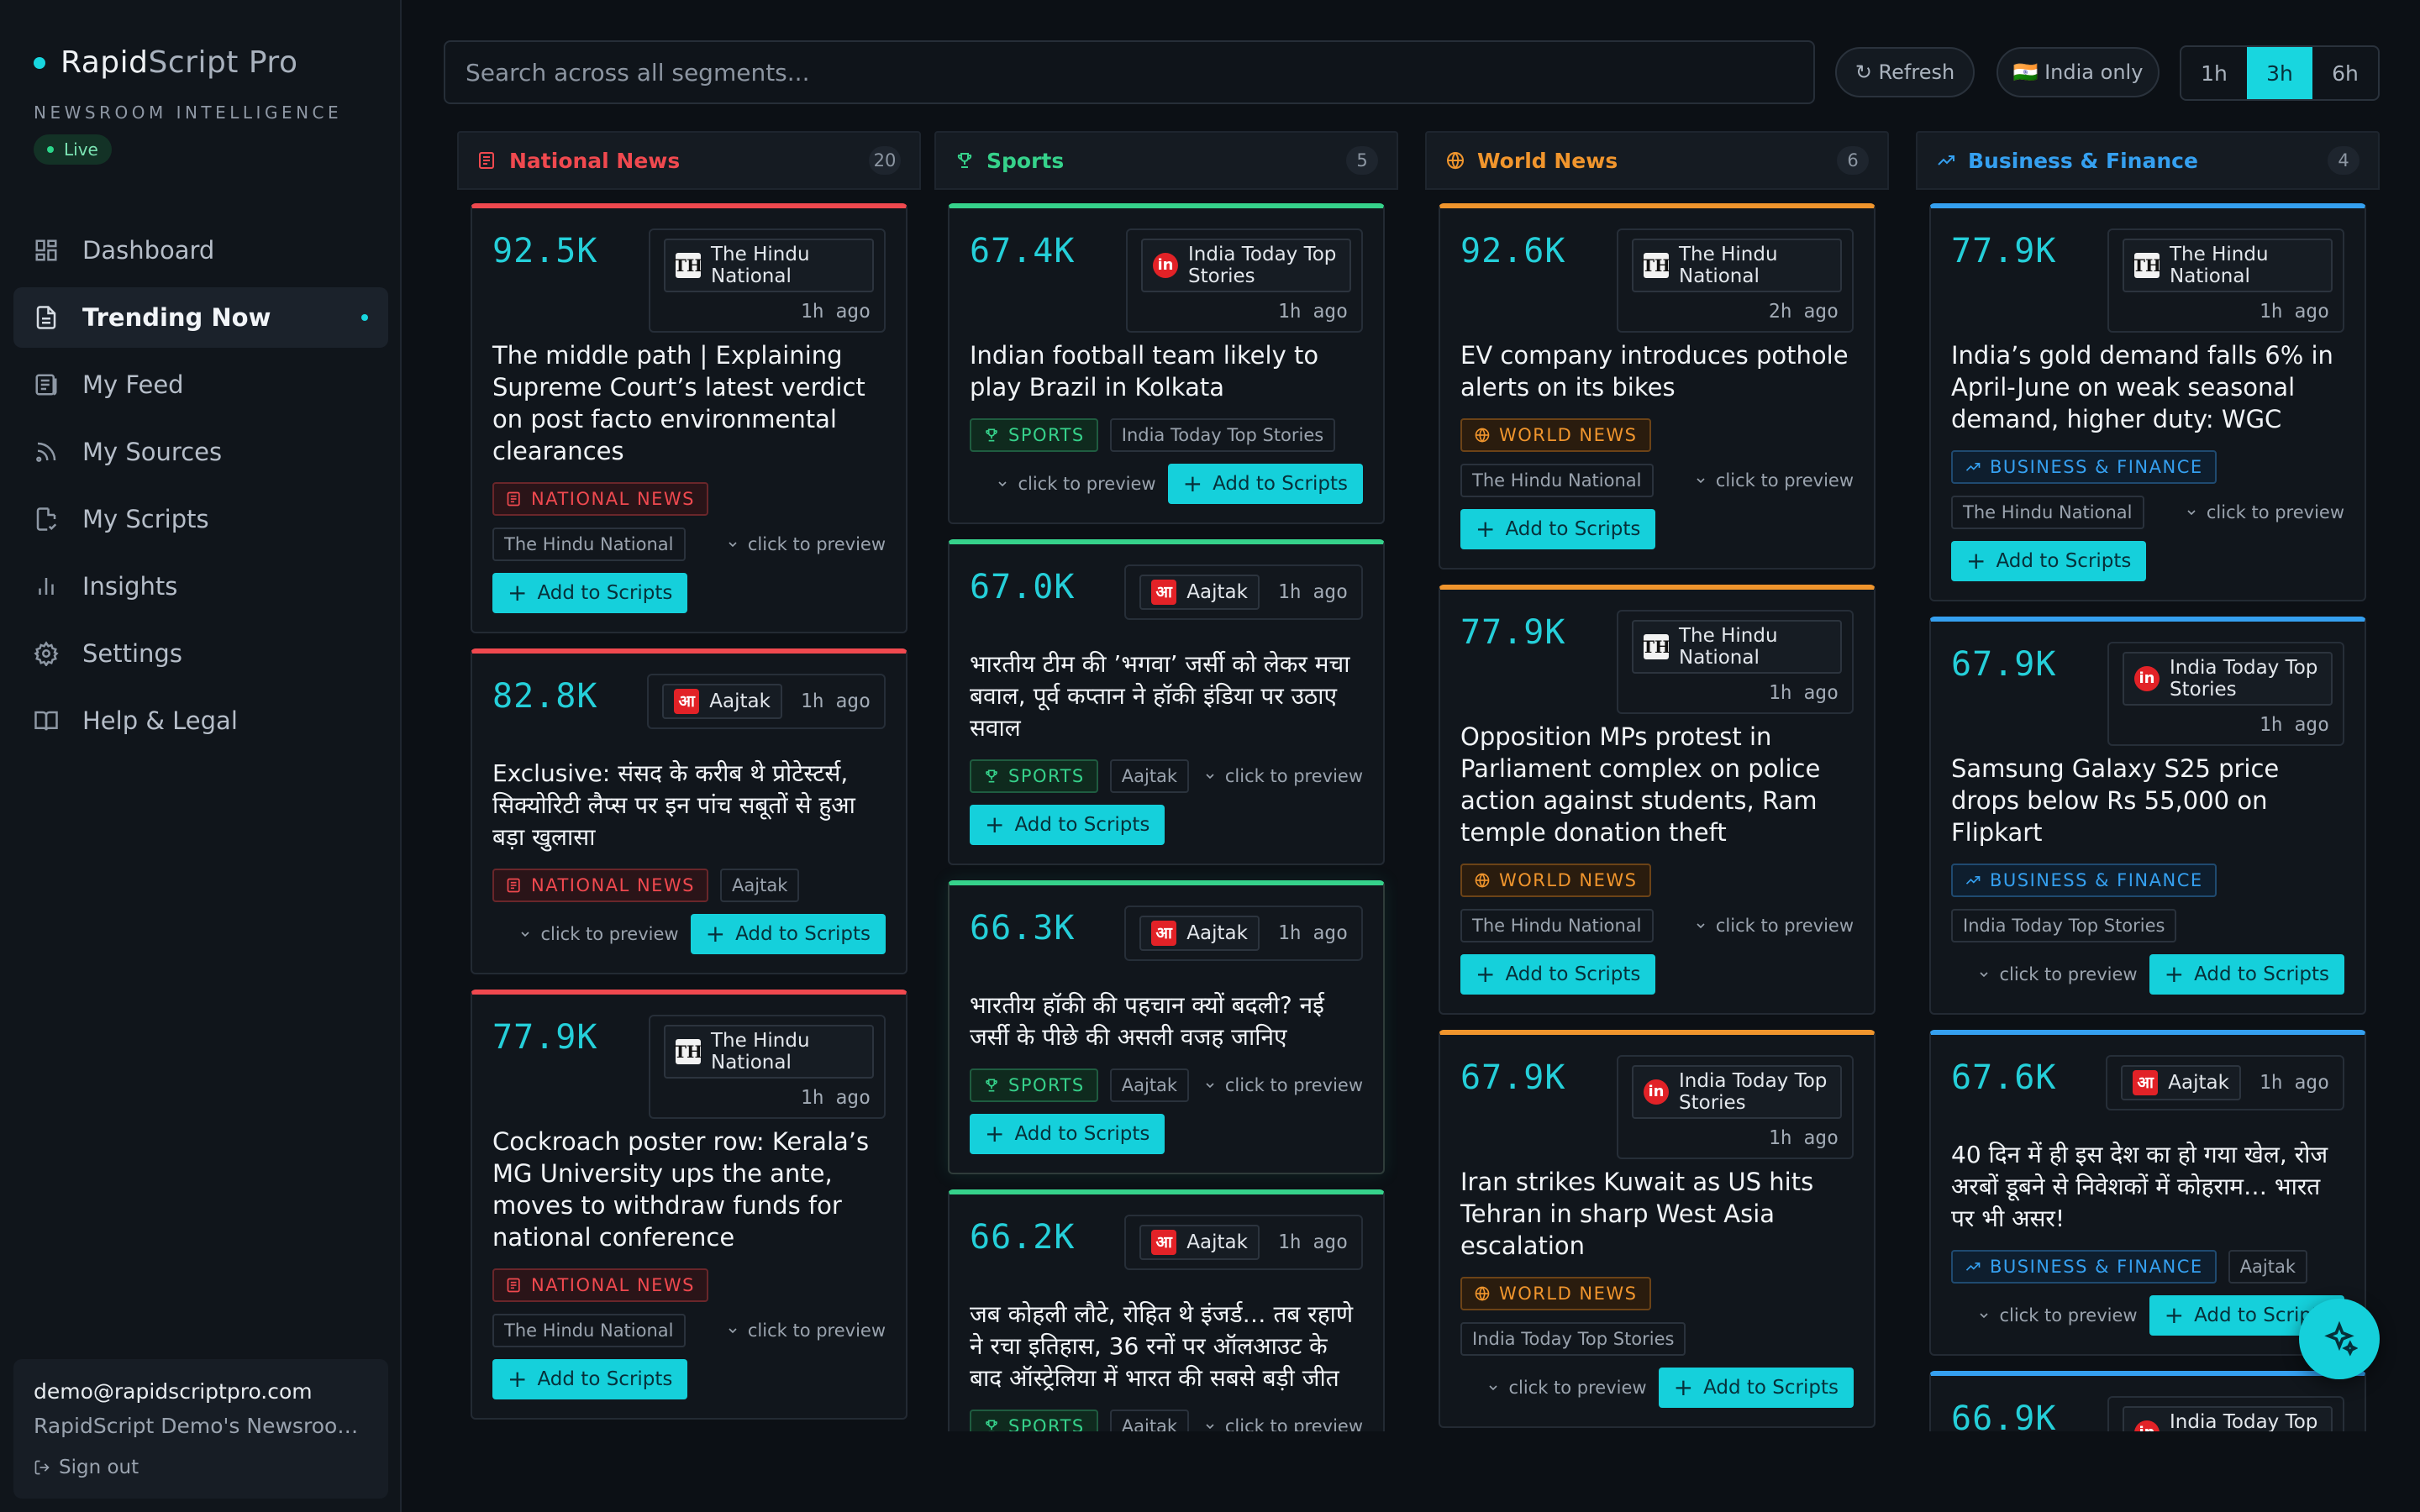 The height and width of the screenshot is (1512, 2420). What do you see at coordinates (132, 653) in the screenshot?
I see `sidebar-item-label: Settings` at bounding box center [132, 653].